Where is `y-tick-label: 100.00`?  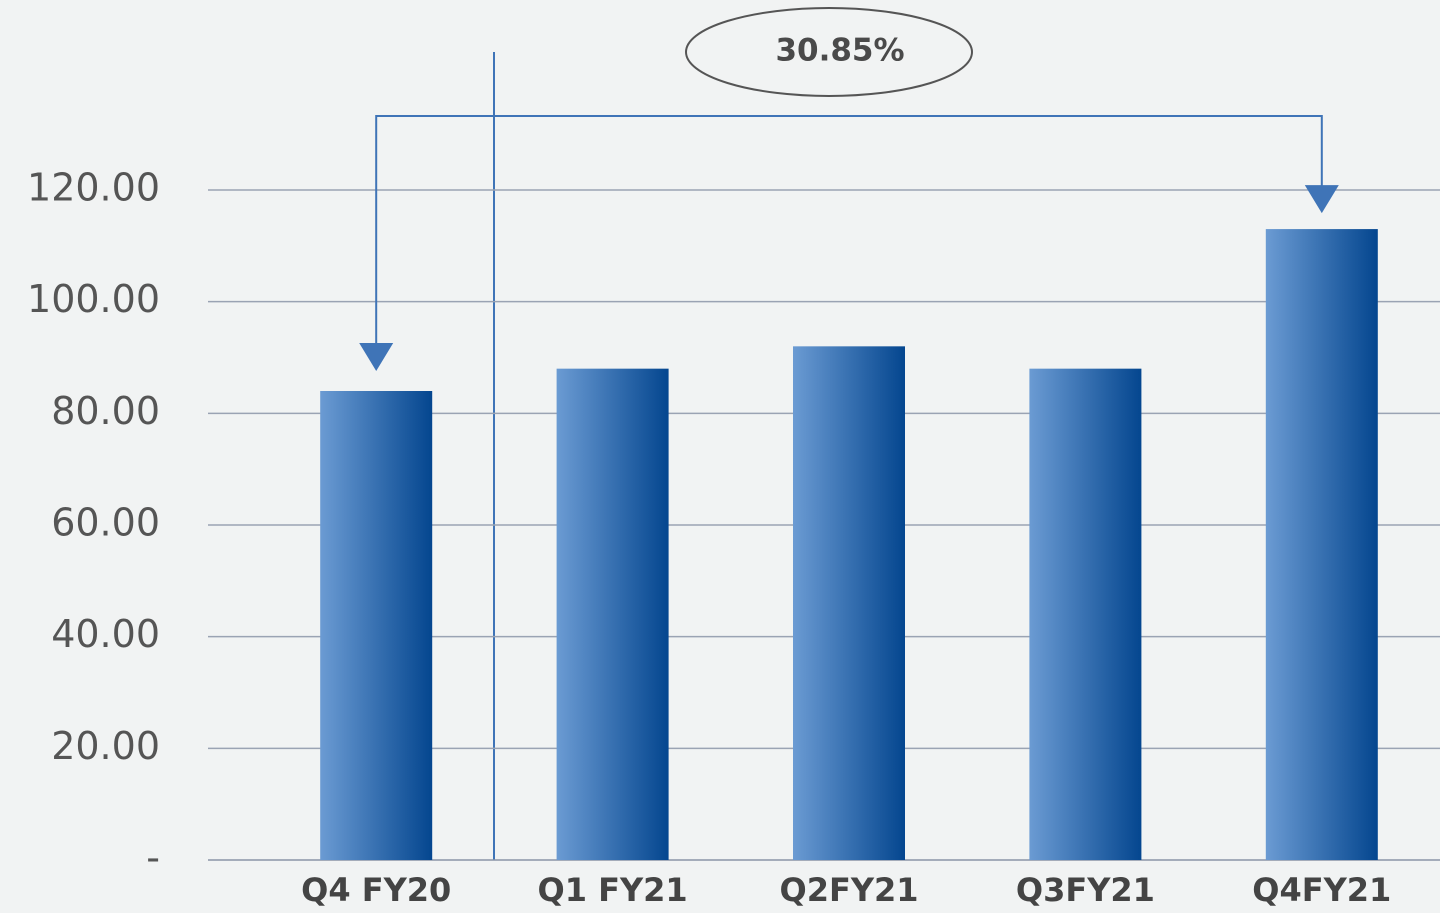
y-tick-label: 100.00 is located at coordinates (93, 299).